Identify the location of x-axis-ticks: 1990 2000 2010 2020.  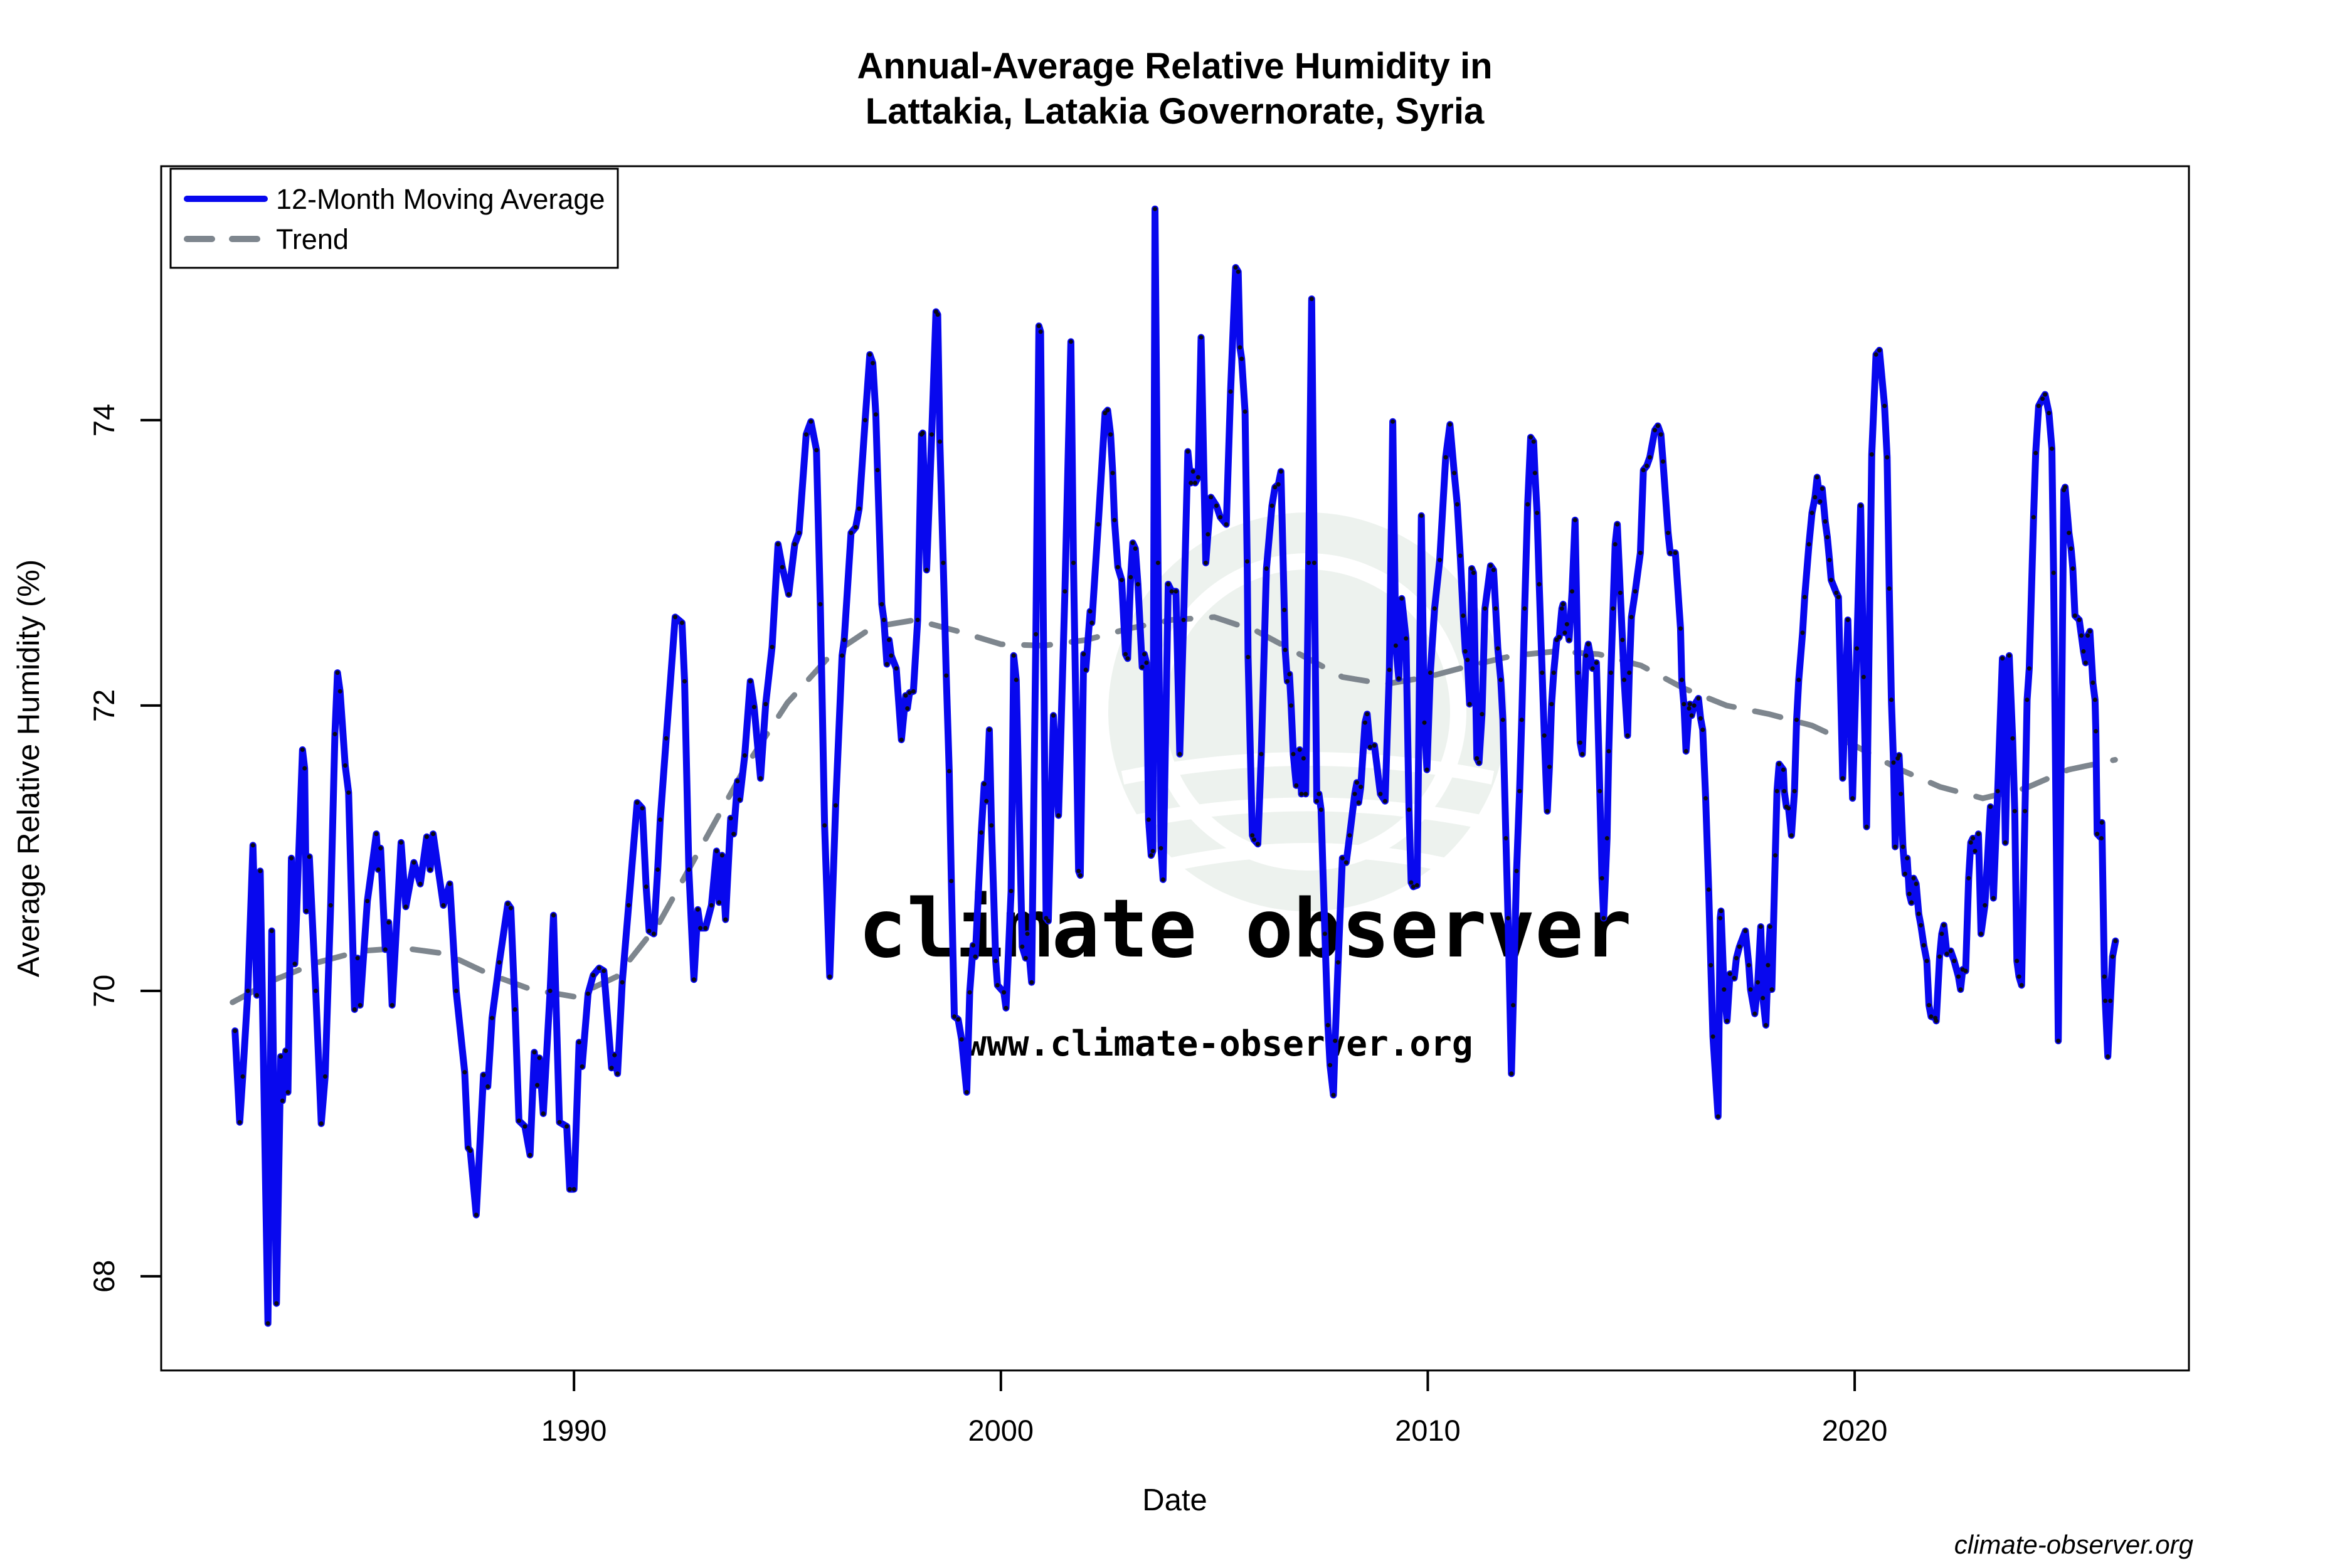
(1214, 1408).